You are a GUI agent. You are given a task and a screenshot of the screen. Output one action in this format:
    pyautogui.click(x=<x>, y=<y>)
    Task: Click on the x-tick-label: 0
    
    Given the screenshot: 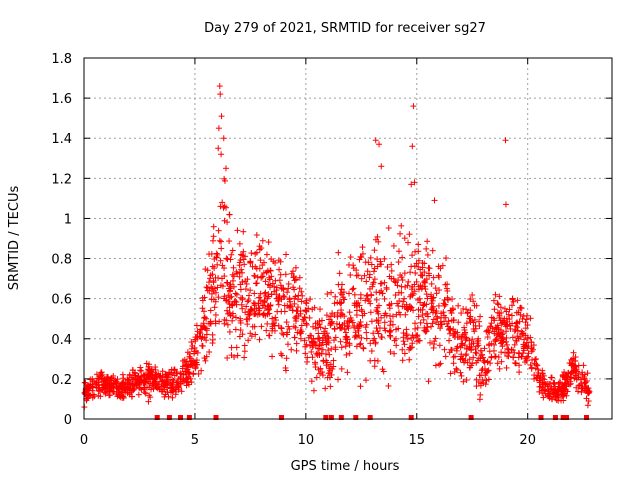 What is the action you would take?
    pyautogui.click(x=84, y=440)
    